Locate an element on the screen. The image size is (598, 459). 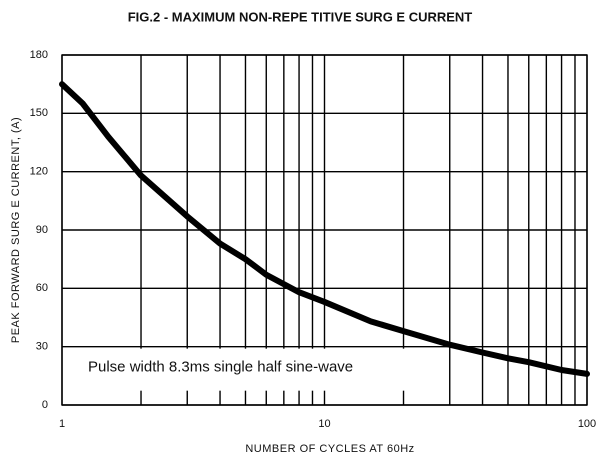
x-tick-label: 100 is located at coordinates (587, 424).